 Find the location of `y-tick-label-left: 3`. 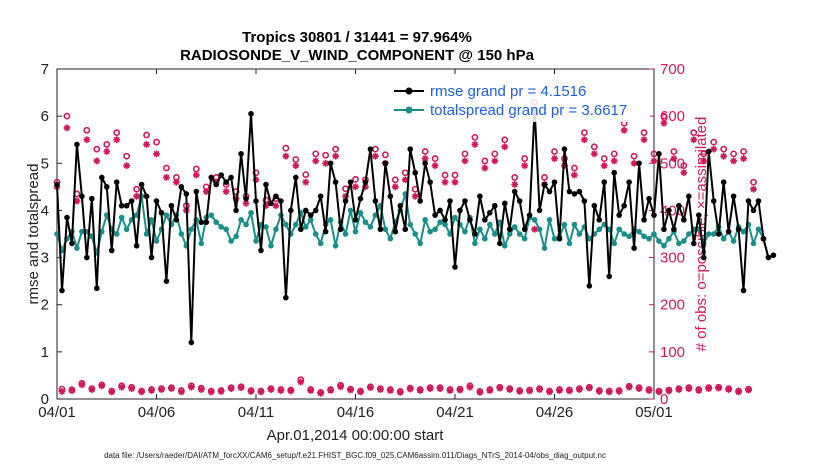

y-tick-label-left: 3 is located at coordinates (45, 258).